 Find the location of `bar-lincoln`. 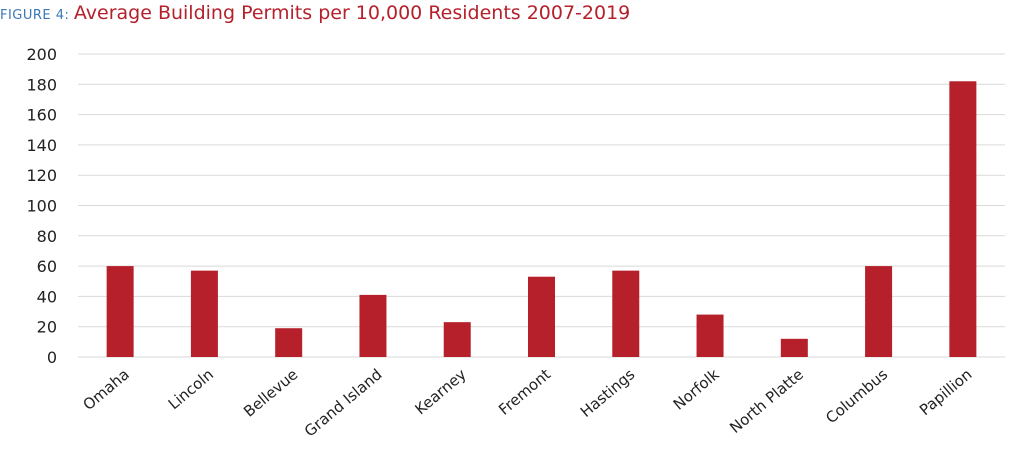

bar-lincoln is located at coordinates (204, 313).